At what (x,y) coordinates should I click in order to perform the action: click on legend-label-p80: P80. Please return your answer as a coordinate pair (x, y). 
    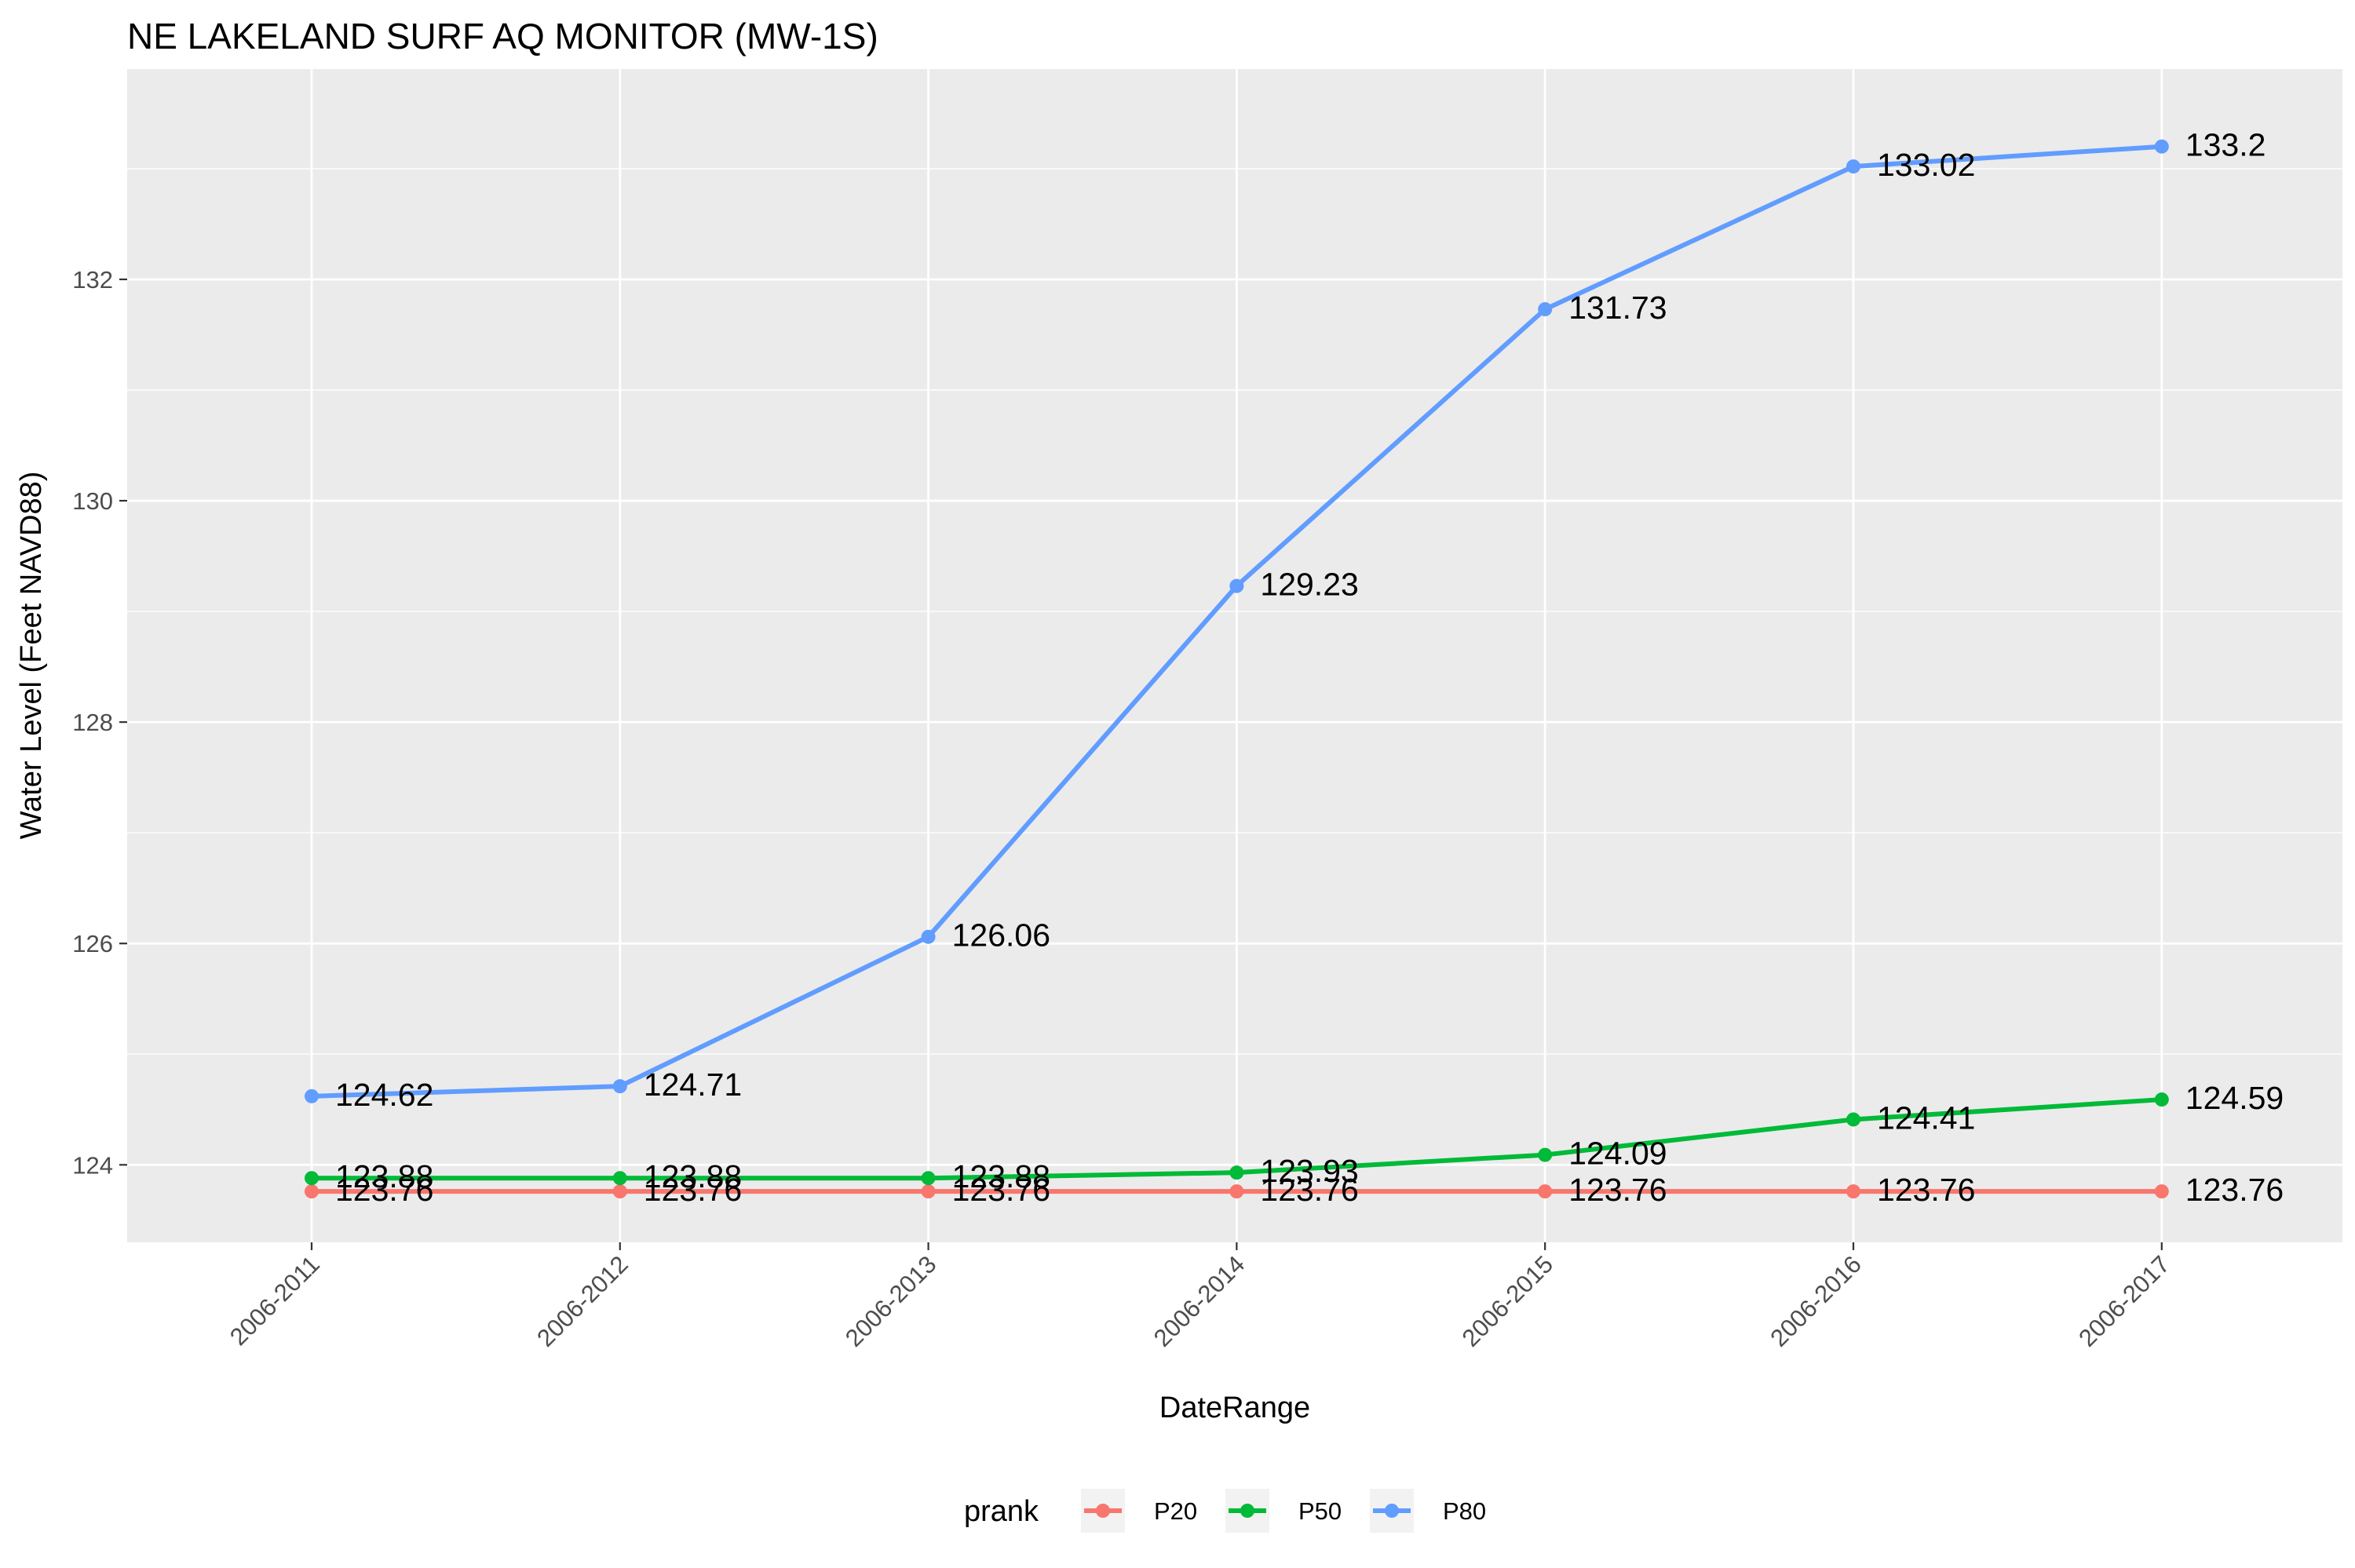
    Looking at the image, I should click on (1464, 1511).